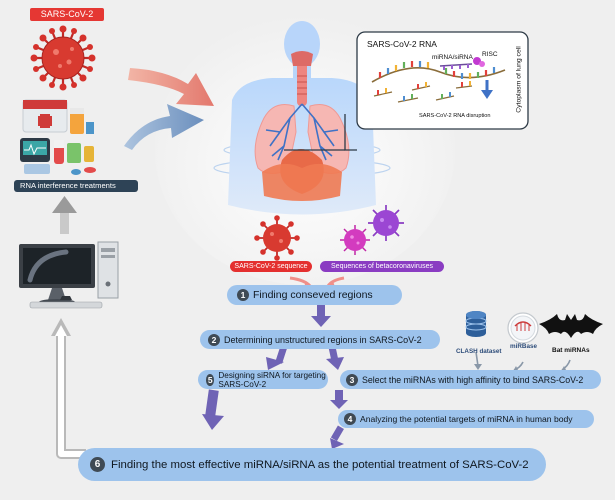  I want to click on betacorona-sequences-tag: Sequences of betacoronaviruses, so click(382, 266).